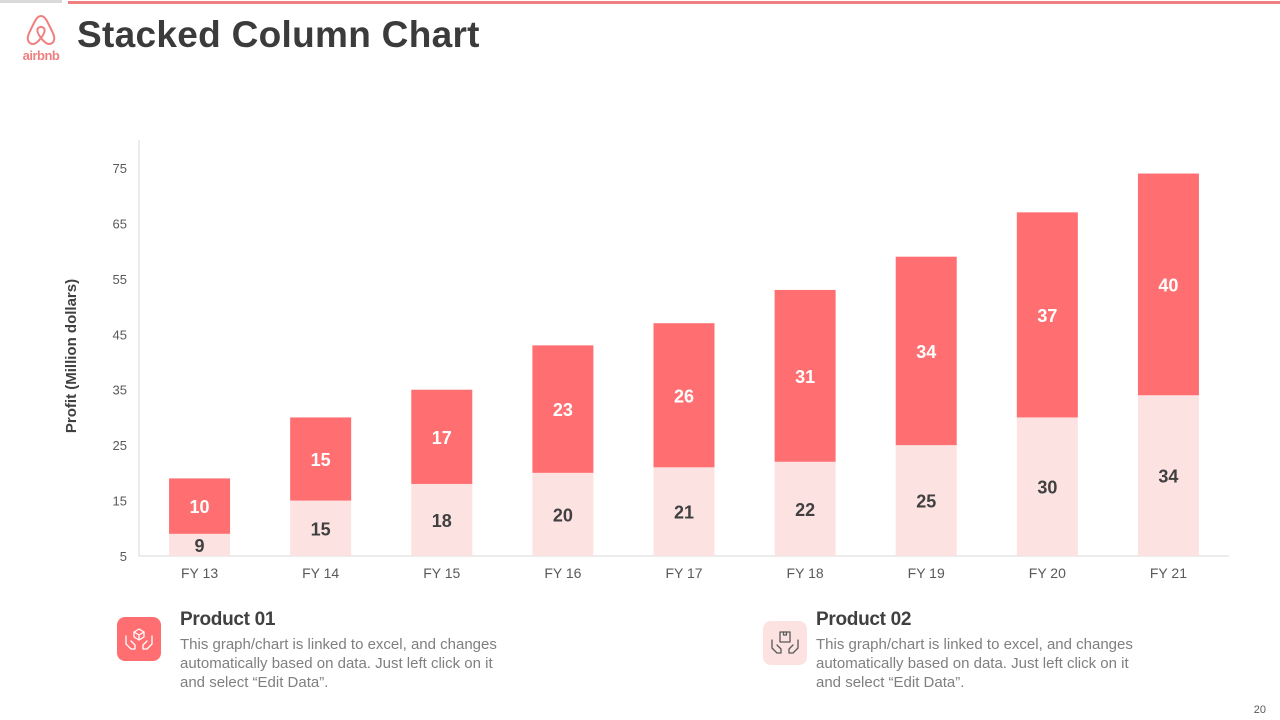  I want to click on data-label-product-02: 34, so click(1168, 477).